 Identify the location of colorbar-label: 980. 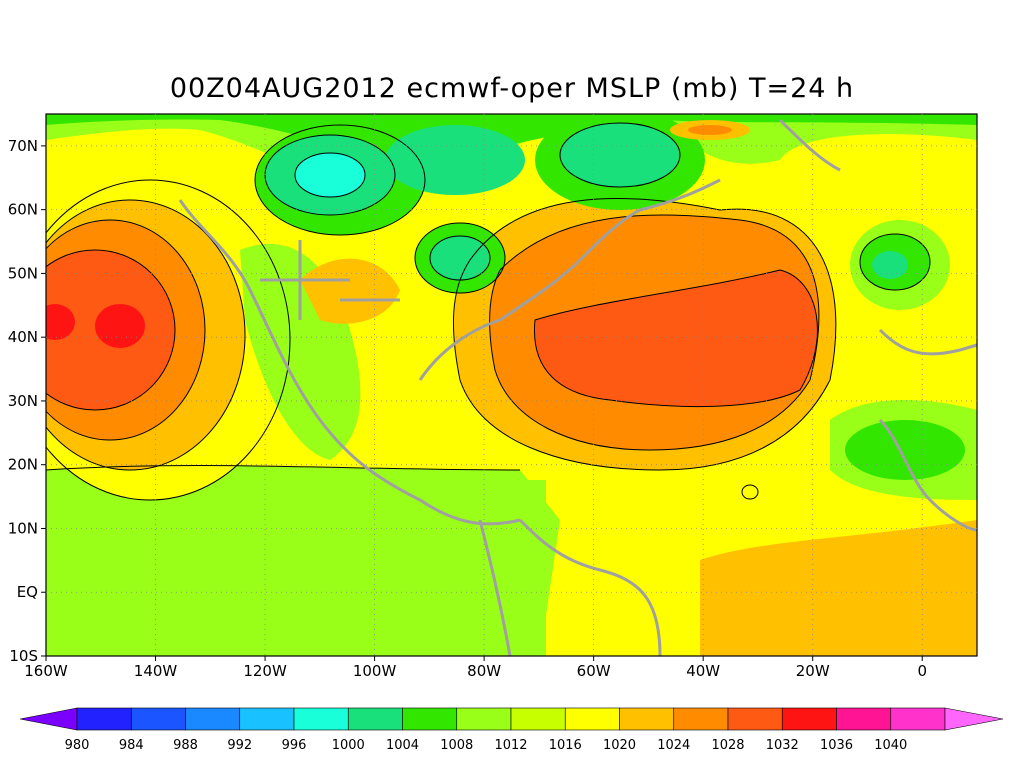
(77, 745).